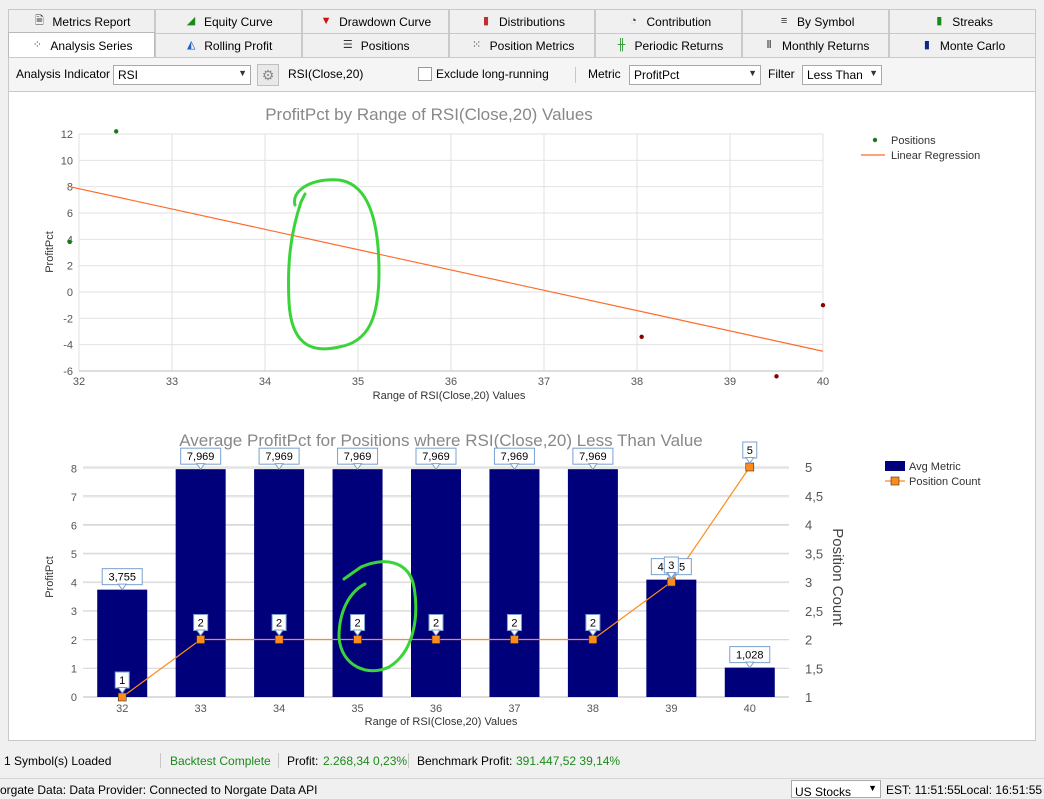 This screenshot has width=1044, height=799. Describe the element at coordinates (265, 382) in the screenshot. I see `x-tick-label: 34` at that location.